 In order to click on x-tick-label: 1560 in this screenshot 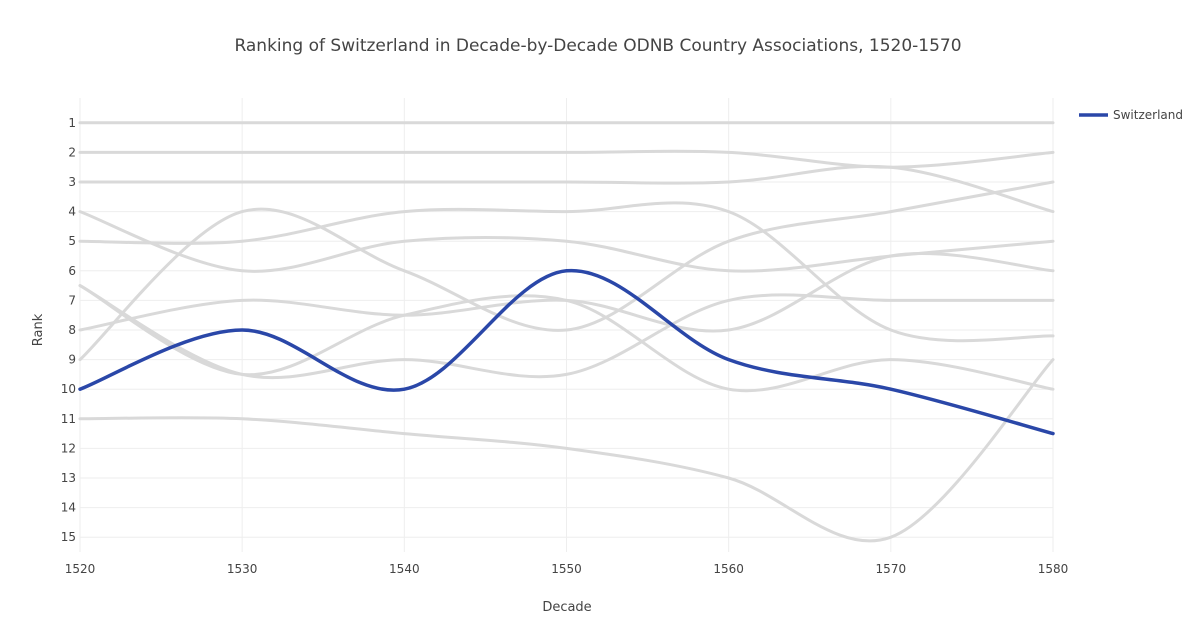, I will do `click(728, 569)`.